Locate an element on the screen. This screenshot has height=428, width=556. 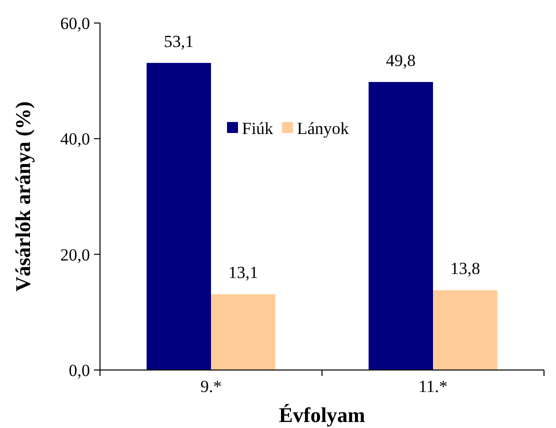
x-axis-title: Évfolyam is located at coordinates (322, 415).